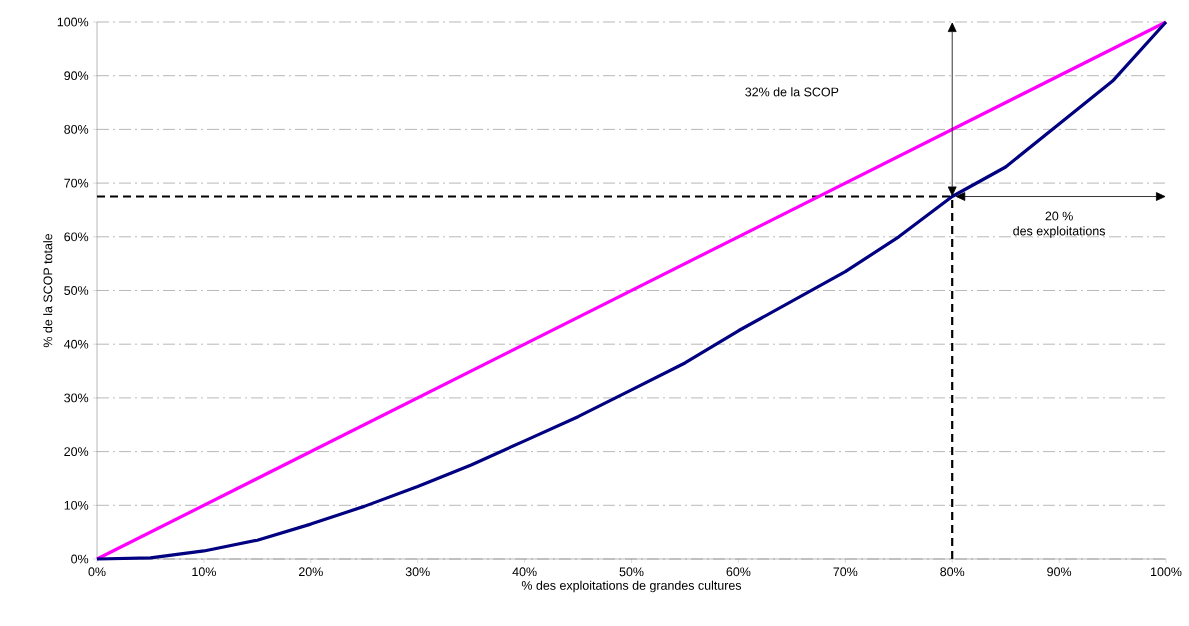 Image resolution: width=1189 pixels, height=626 pixels. Describe the element at coordinates (417, 572) in the screenshot. I see `x-tick-label: 30%` at that location.